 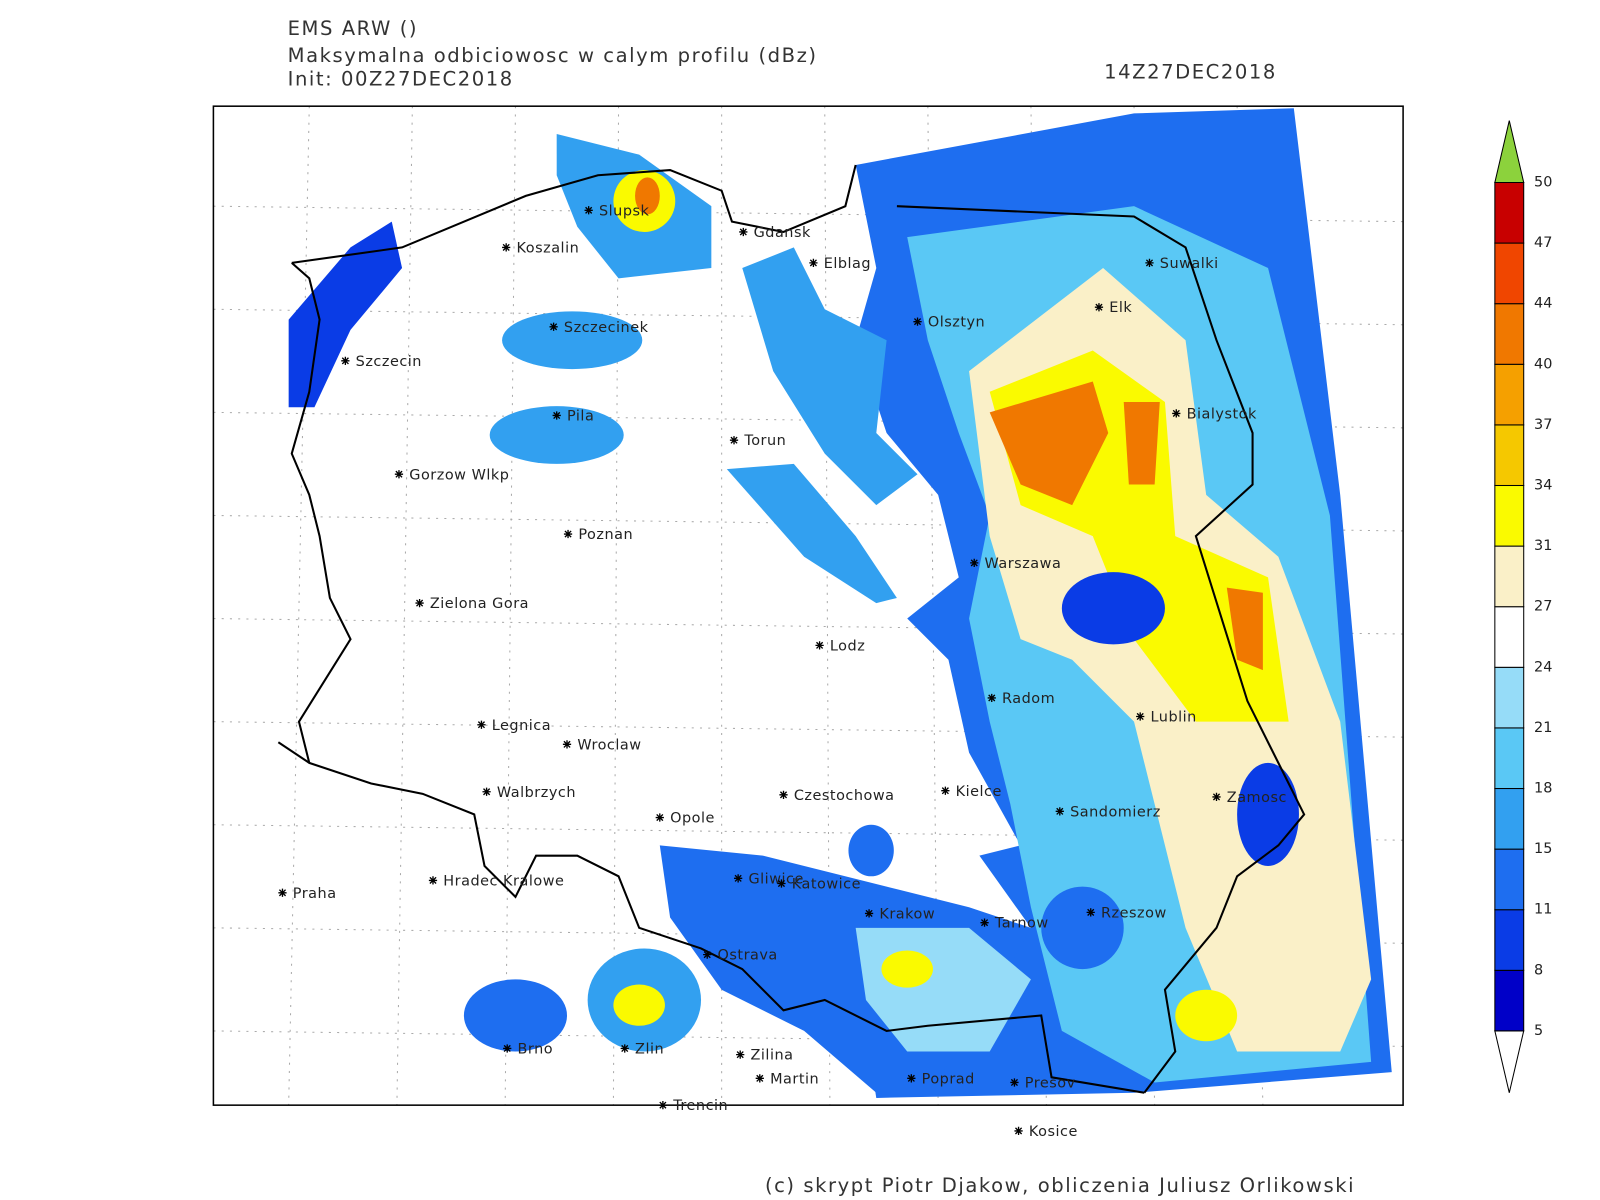 What do you see at coordinates (956, 323) in the screenshot?
I see `city-label: Olsztyn` at bounding box center [956, 323].